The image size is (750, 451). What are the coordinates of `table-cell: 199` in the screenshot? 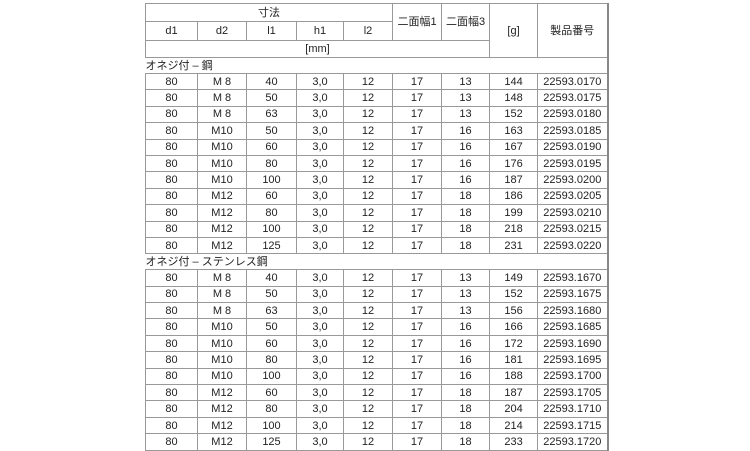 It's located at (514, 213).